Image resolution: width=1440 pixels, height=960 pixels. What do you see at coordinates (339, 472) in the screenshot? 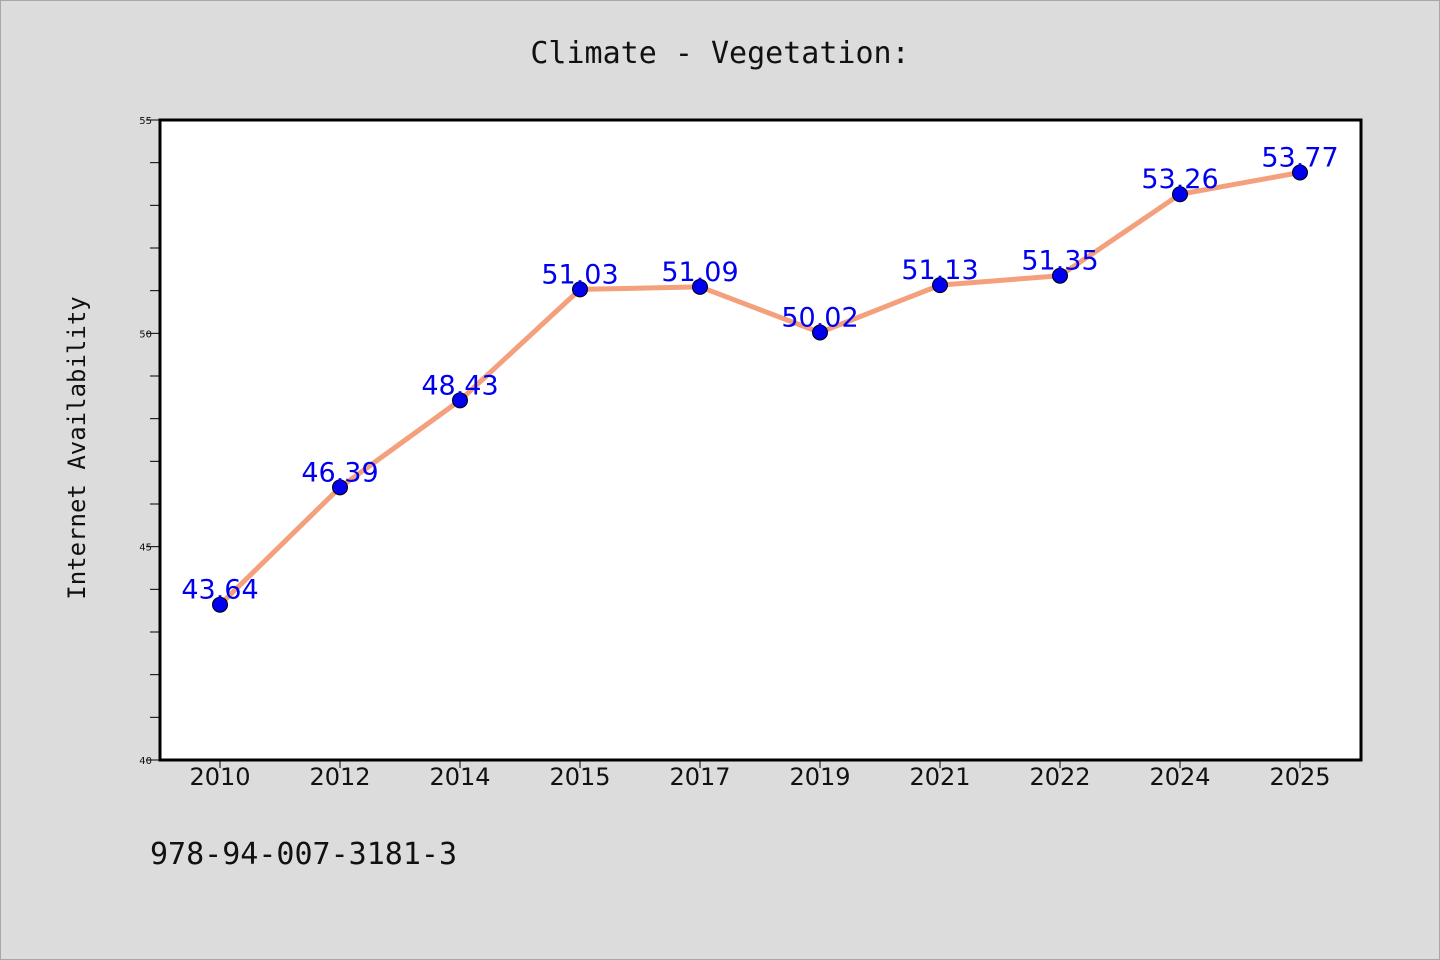
I see `data-label: 46.39` at bounding box center [339, 472].